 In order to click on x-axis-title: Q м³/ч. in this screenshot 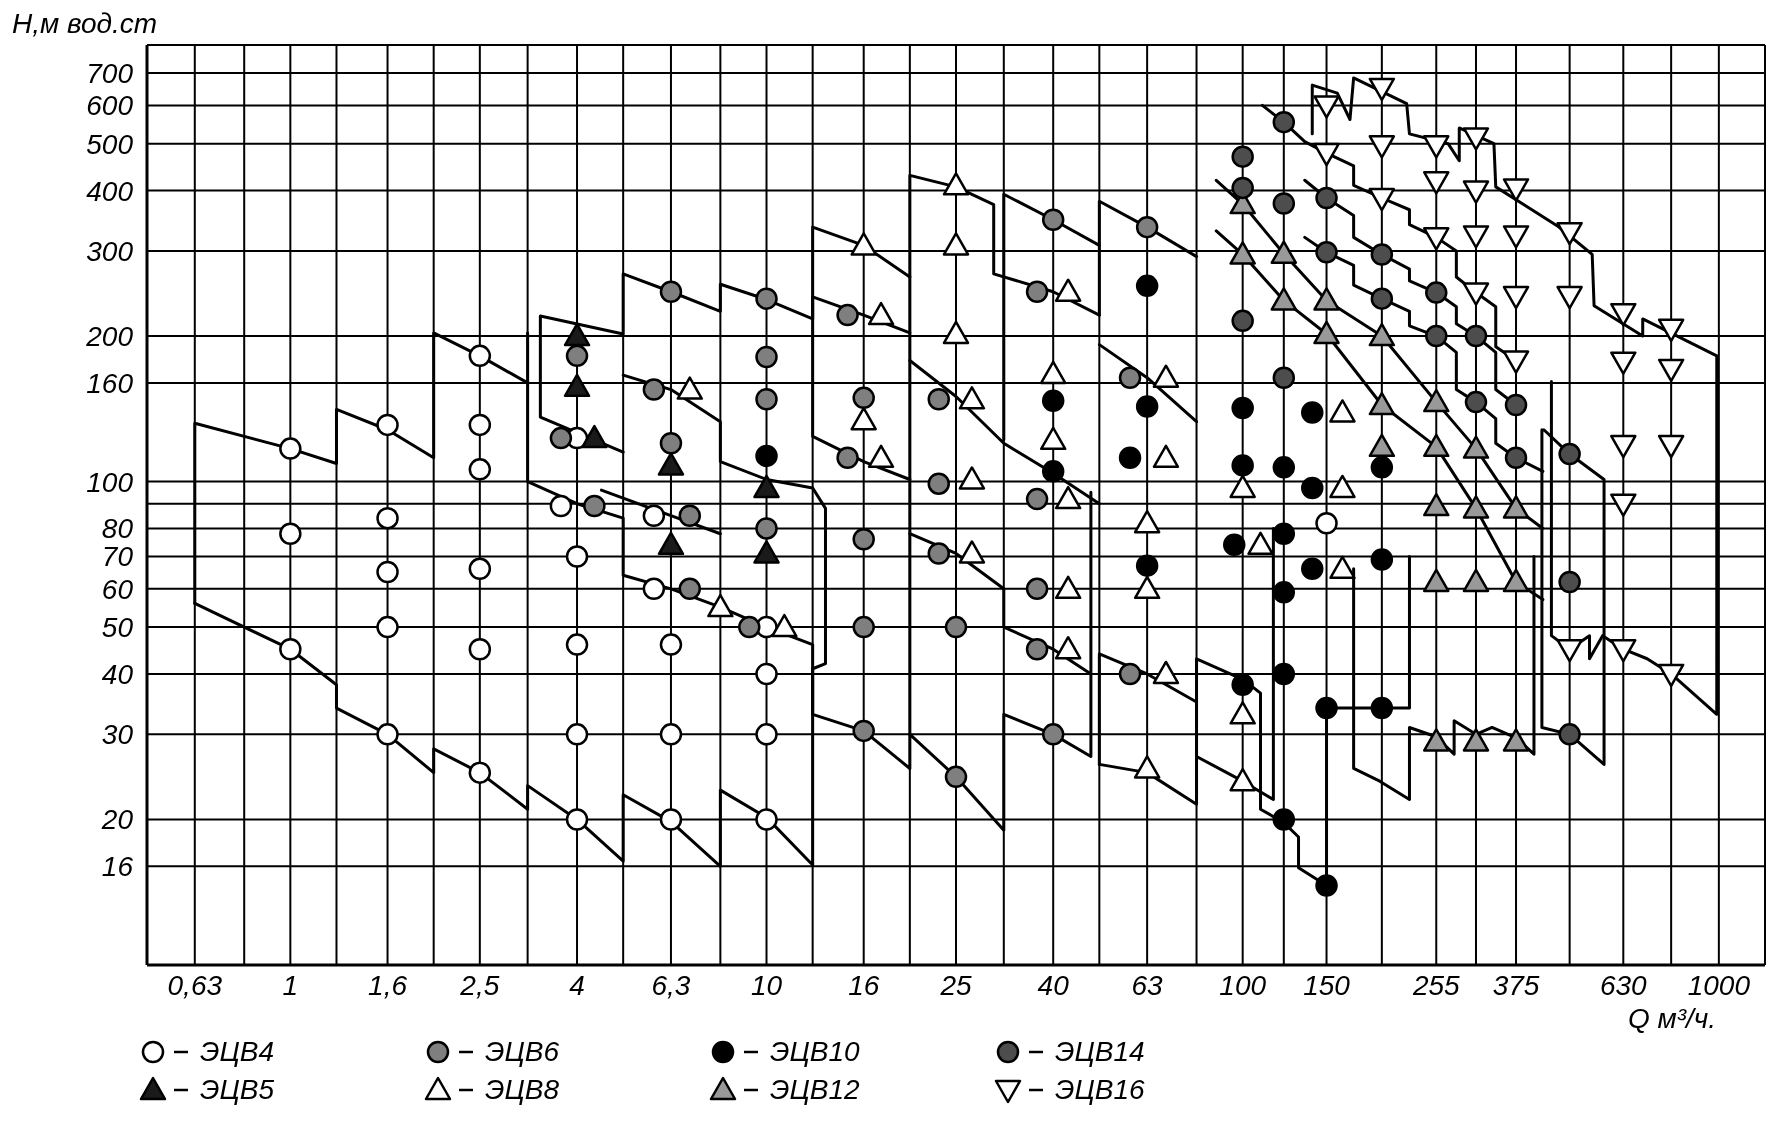, I will do `click(1672, 1019)`.